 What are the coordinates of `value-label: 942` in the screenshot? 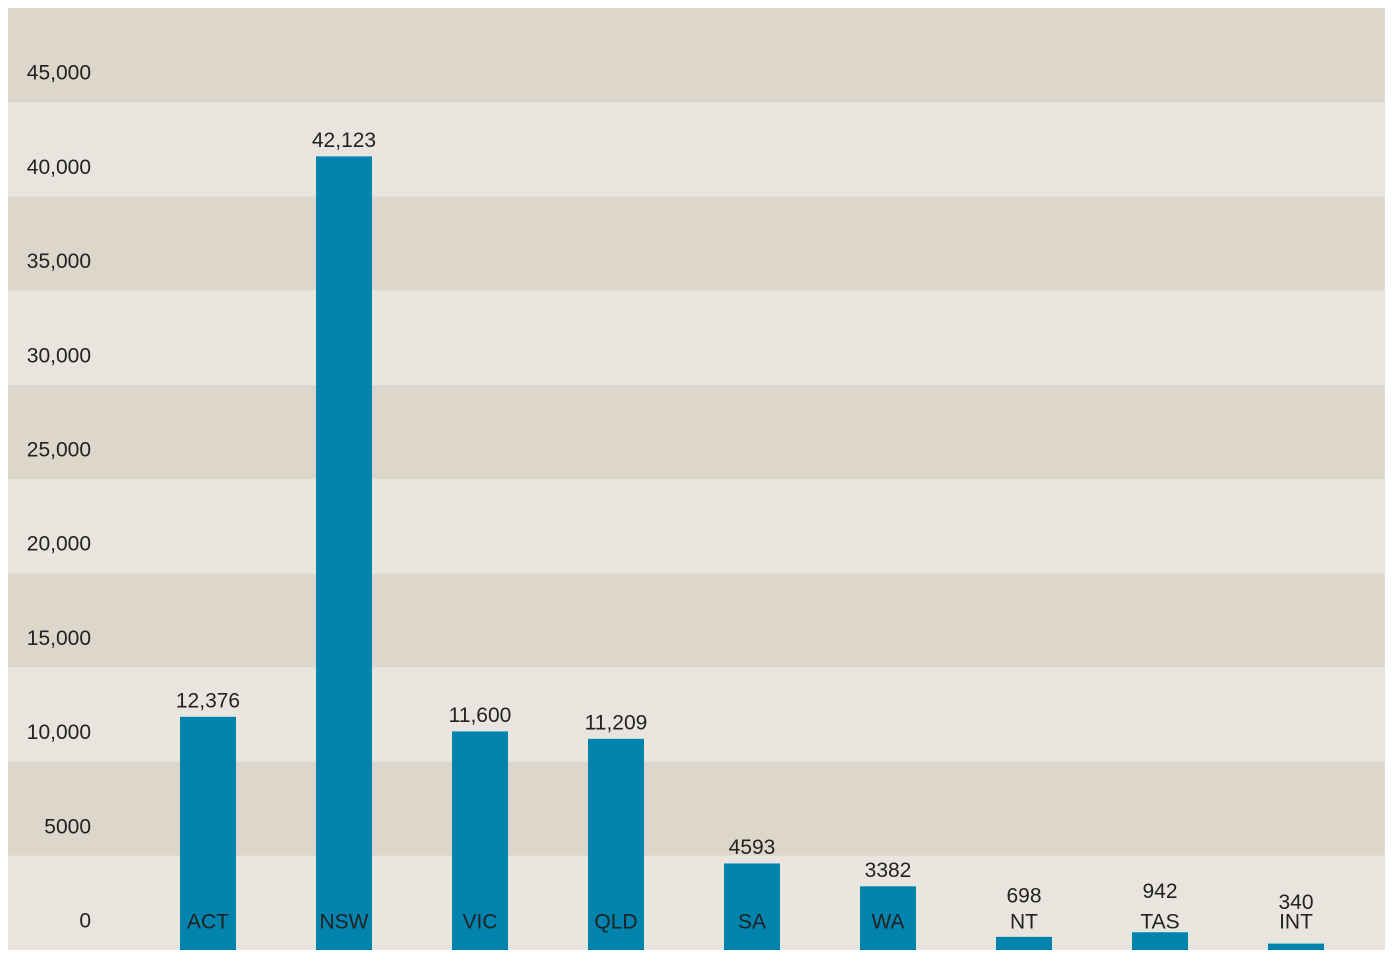 It's located at (1159, 891).